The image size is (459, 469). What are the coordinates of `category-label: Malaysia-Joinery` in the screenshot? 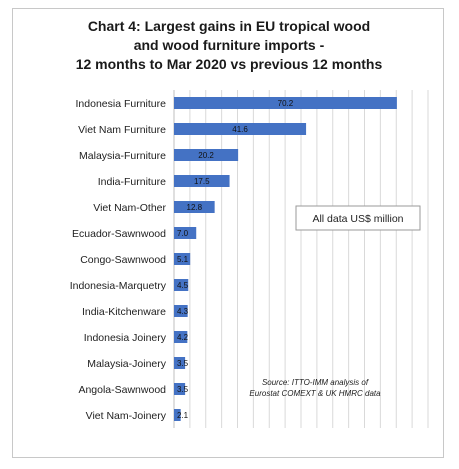 It's located at (127, 364).